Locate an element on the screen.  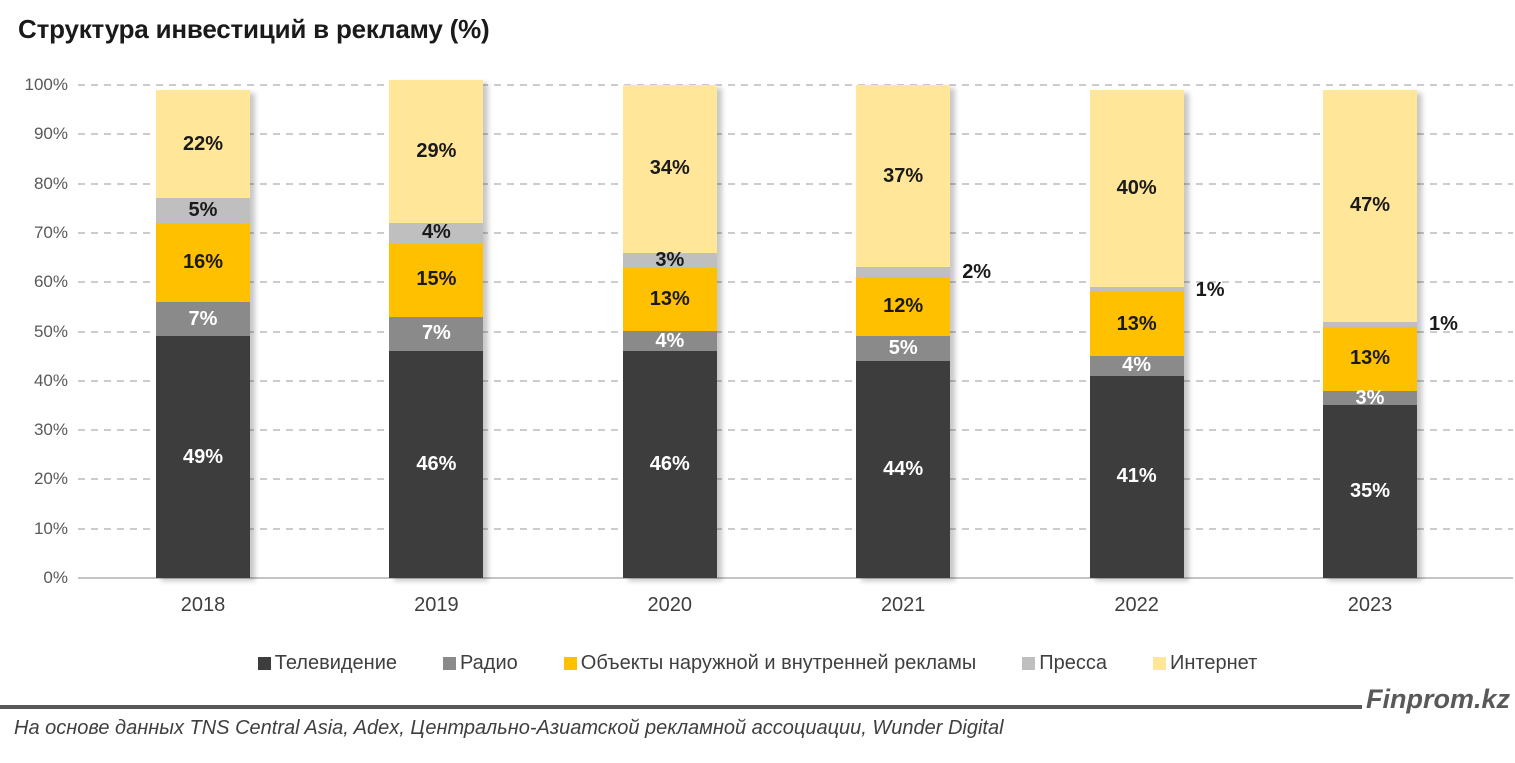
stacked-bar-2018: 22% 5% 16% 7% 49% is located at coordinates (203, 333).